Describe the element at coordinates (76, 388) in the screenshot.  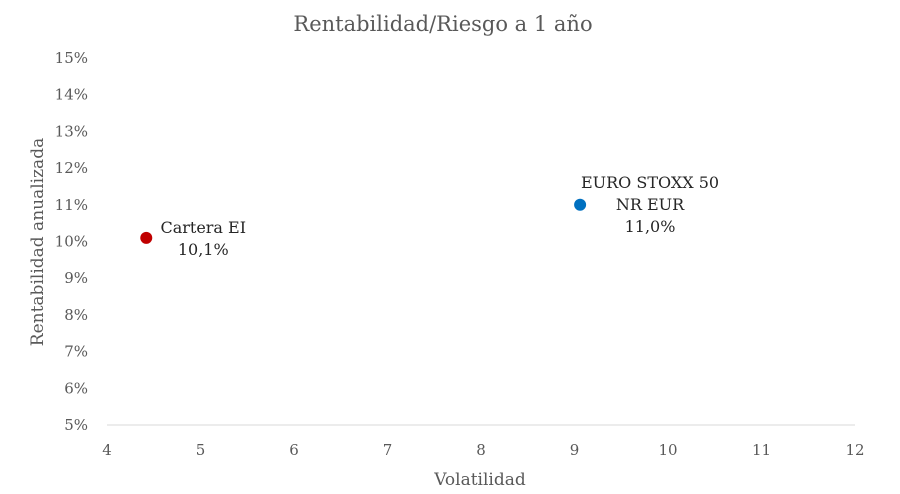
I see `y-tick-label: 6%` at that location.